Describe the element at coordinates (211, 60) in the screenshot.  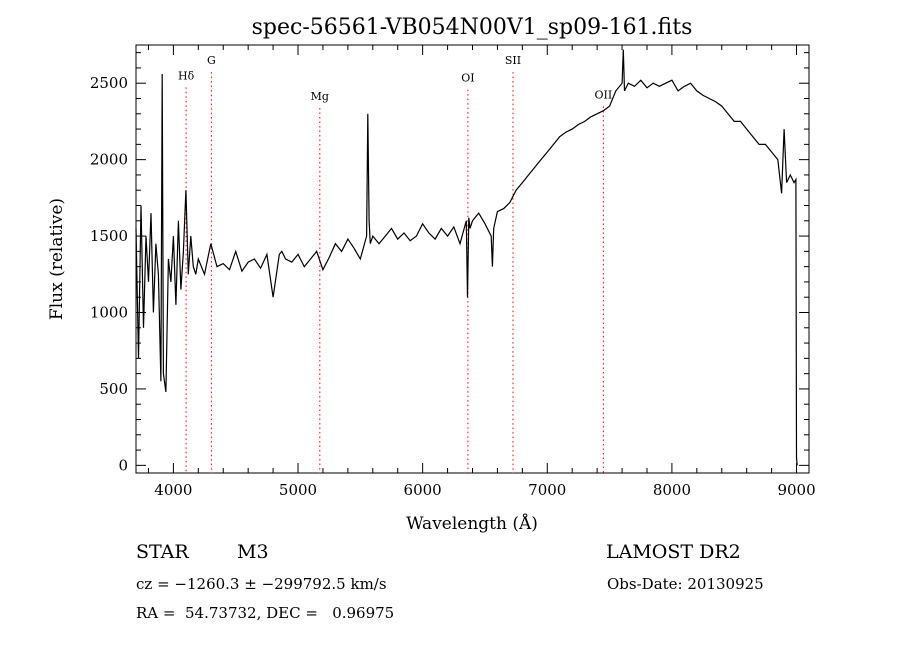
I see `line-marker-label: G` at that location.